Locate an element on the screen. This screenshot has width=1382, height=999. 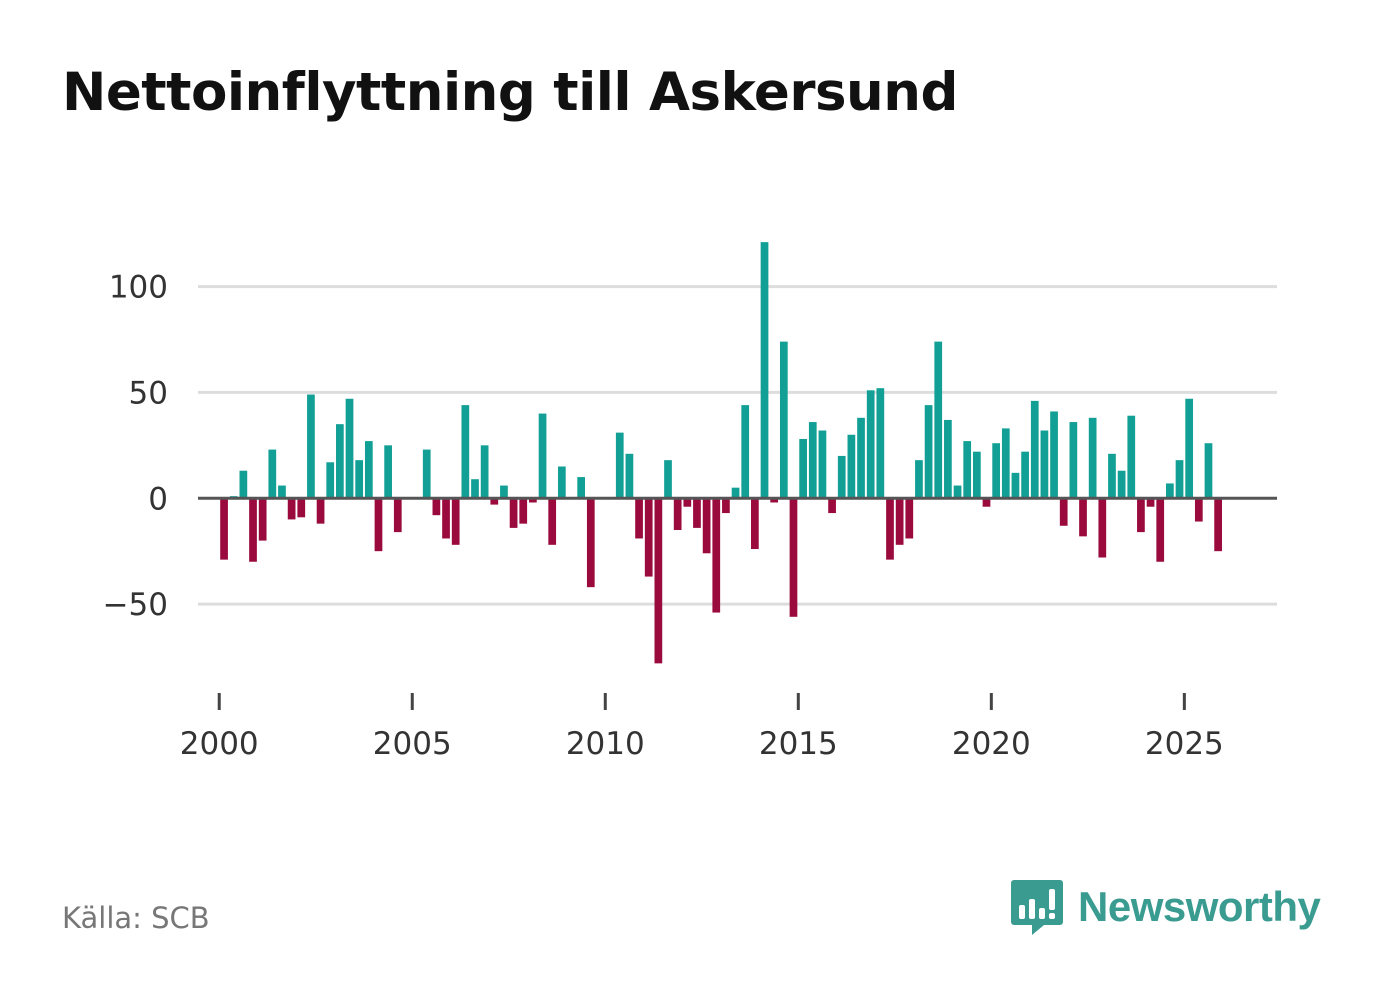
x-tick-label: 2020 is located at coordinates (991, 744).